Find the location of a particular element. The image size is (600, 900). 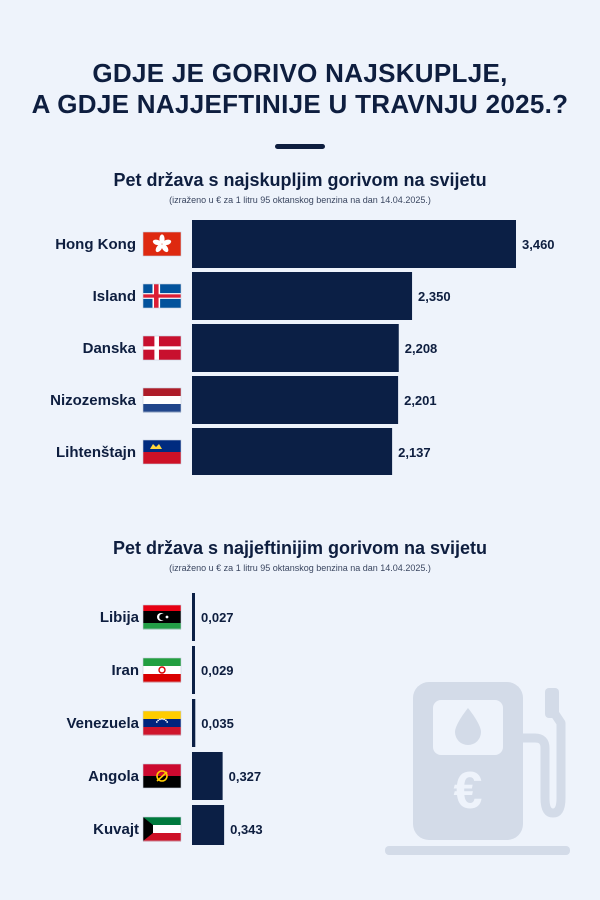

value-label: 2,208 is located at coordinates (421, 348).